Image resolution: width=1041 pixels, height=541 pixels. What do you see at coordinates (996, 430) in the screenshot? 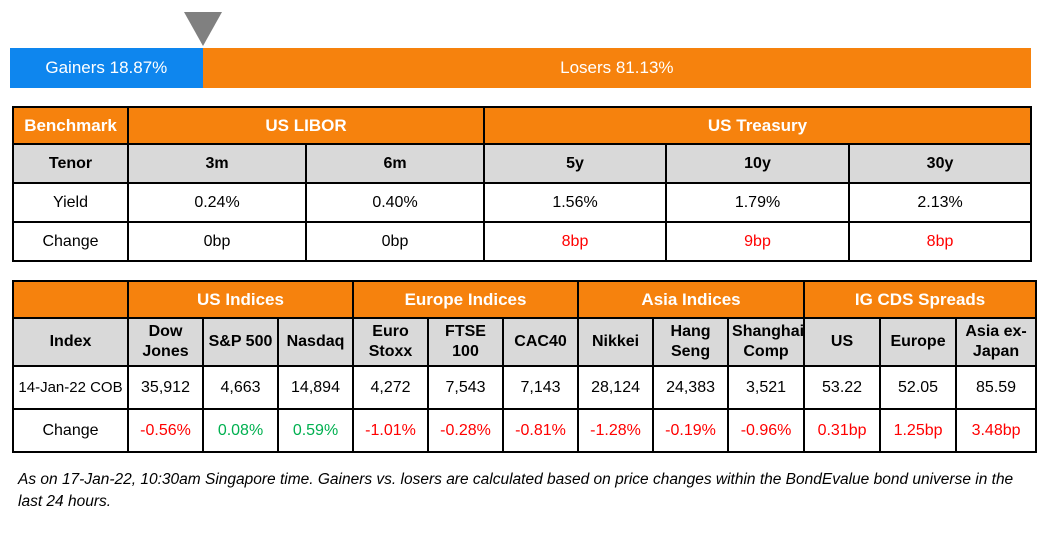
I see `index-change-cell: 3.48bp` at bounding box center [996, 430].